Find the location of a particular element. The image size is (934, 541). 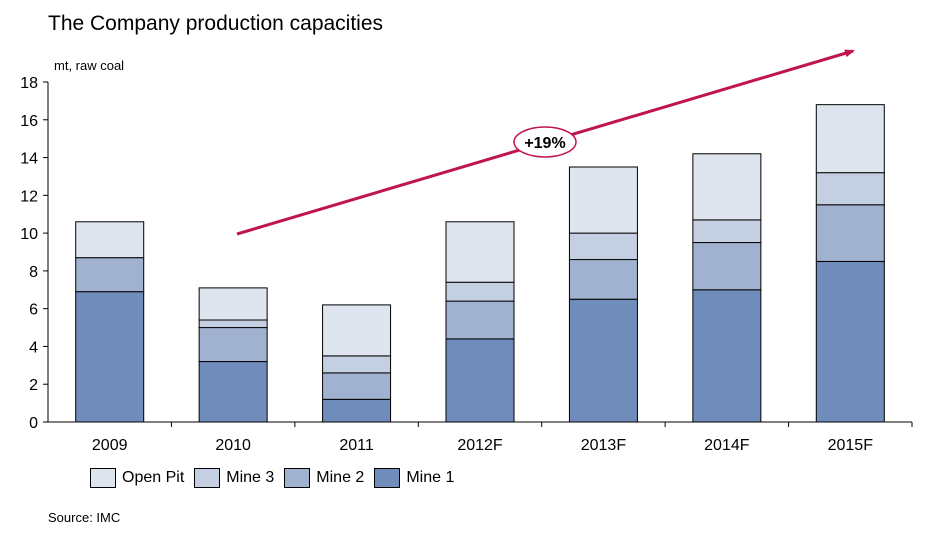

y-tick-label: 4 is located at coordinates (33, 347).